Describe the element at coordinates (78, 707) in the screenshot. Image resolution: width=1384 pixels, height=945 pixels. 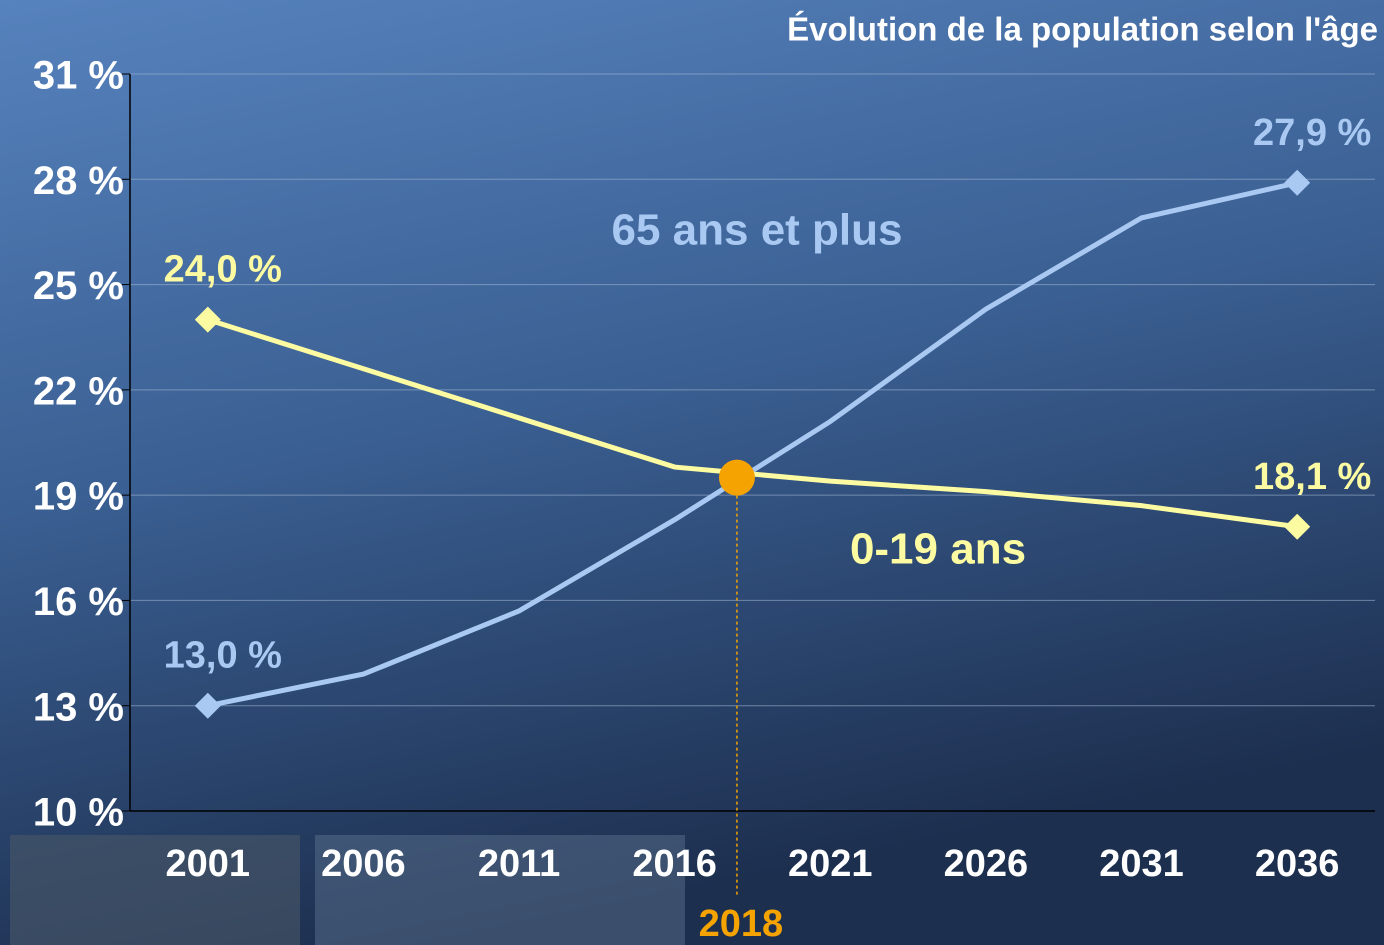
I see `y-tick-label: 13 %` at that location.